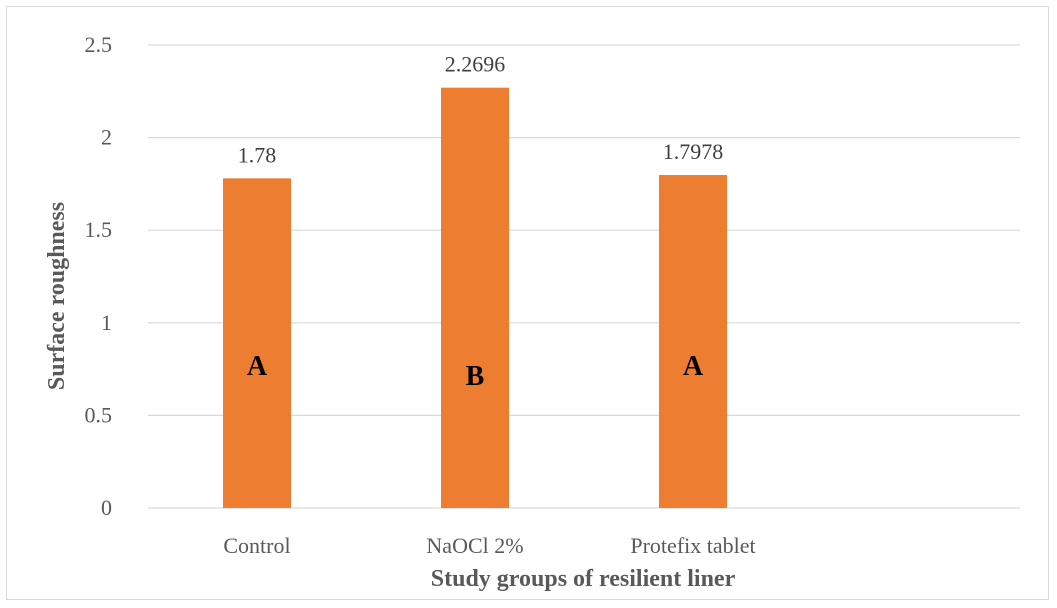 The image size is (1057, 608). What do you see at coordinates (106, 322) in the screenshot?
I see `y-tick-label: 1` at bounding box center [106, 322].